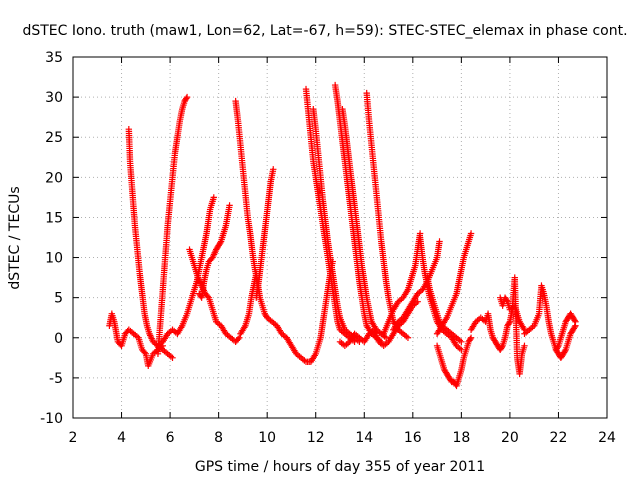  Describe the element at coordinates (461, 438) in the screenshot. I see `x-tick-label: 18` at that location.